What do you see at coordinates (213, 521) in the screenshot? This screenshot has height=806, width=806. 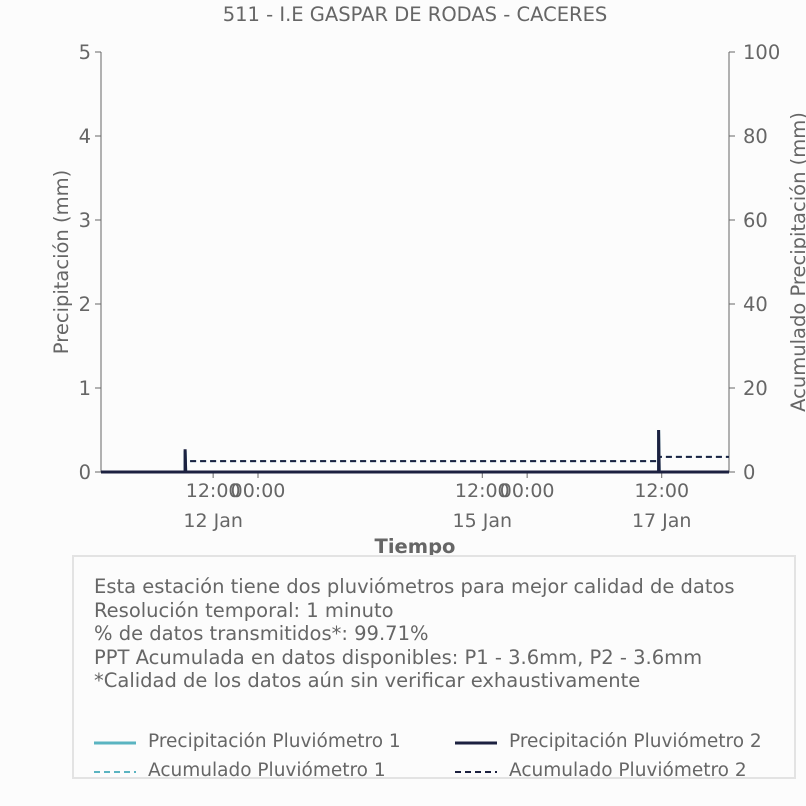 I see `x-tick-sublabel: 12 Jan` at bounding box center [213, 521].